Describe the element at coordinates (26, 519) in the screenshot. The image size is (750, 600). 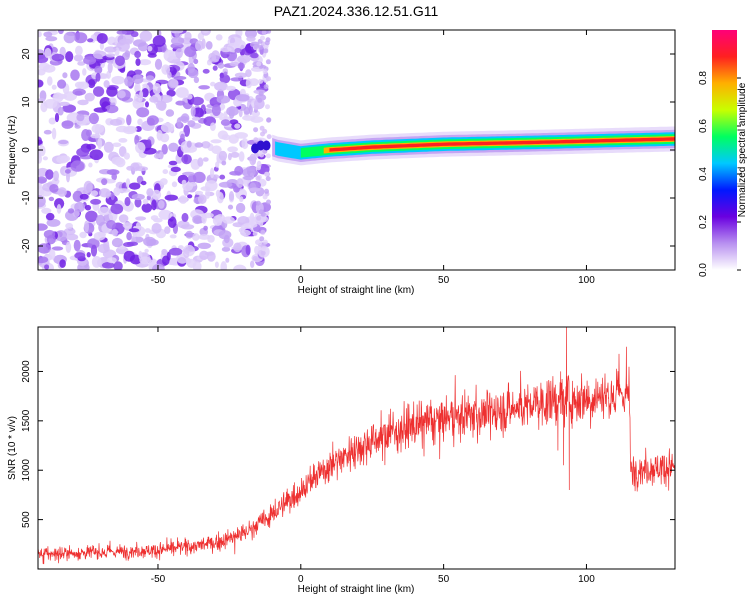
I see `y-tick-label: 500` at that location.